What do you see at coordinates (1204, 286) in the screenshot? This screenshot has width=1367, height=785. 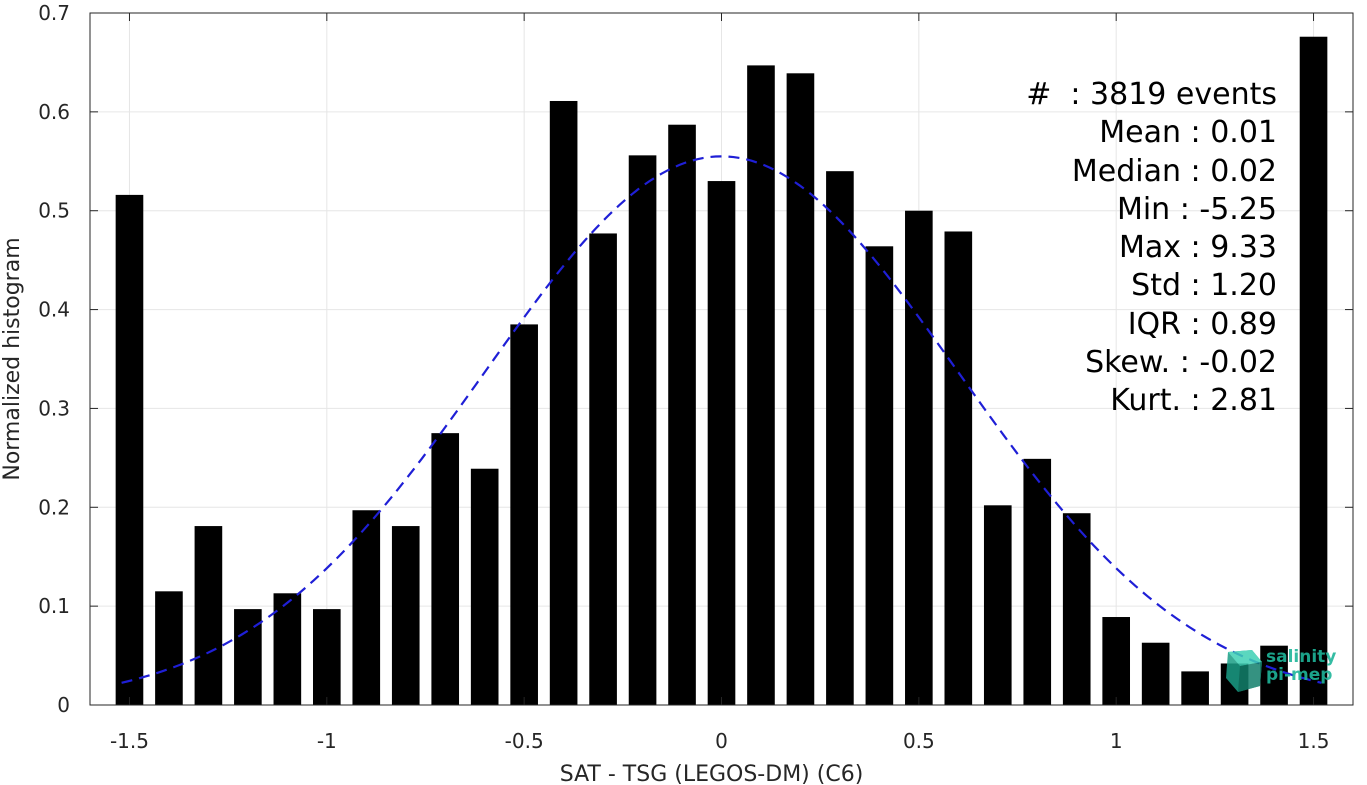 I see `stat-std: Std : 1.20` at bounding box center [1204, 286].